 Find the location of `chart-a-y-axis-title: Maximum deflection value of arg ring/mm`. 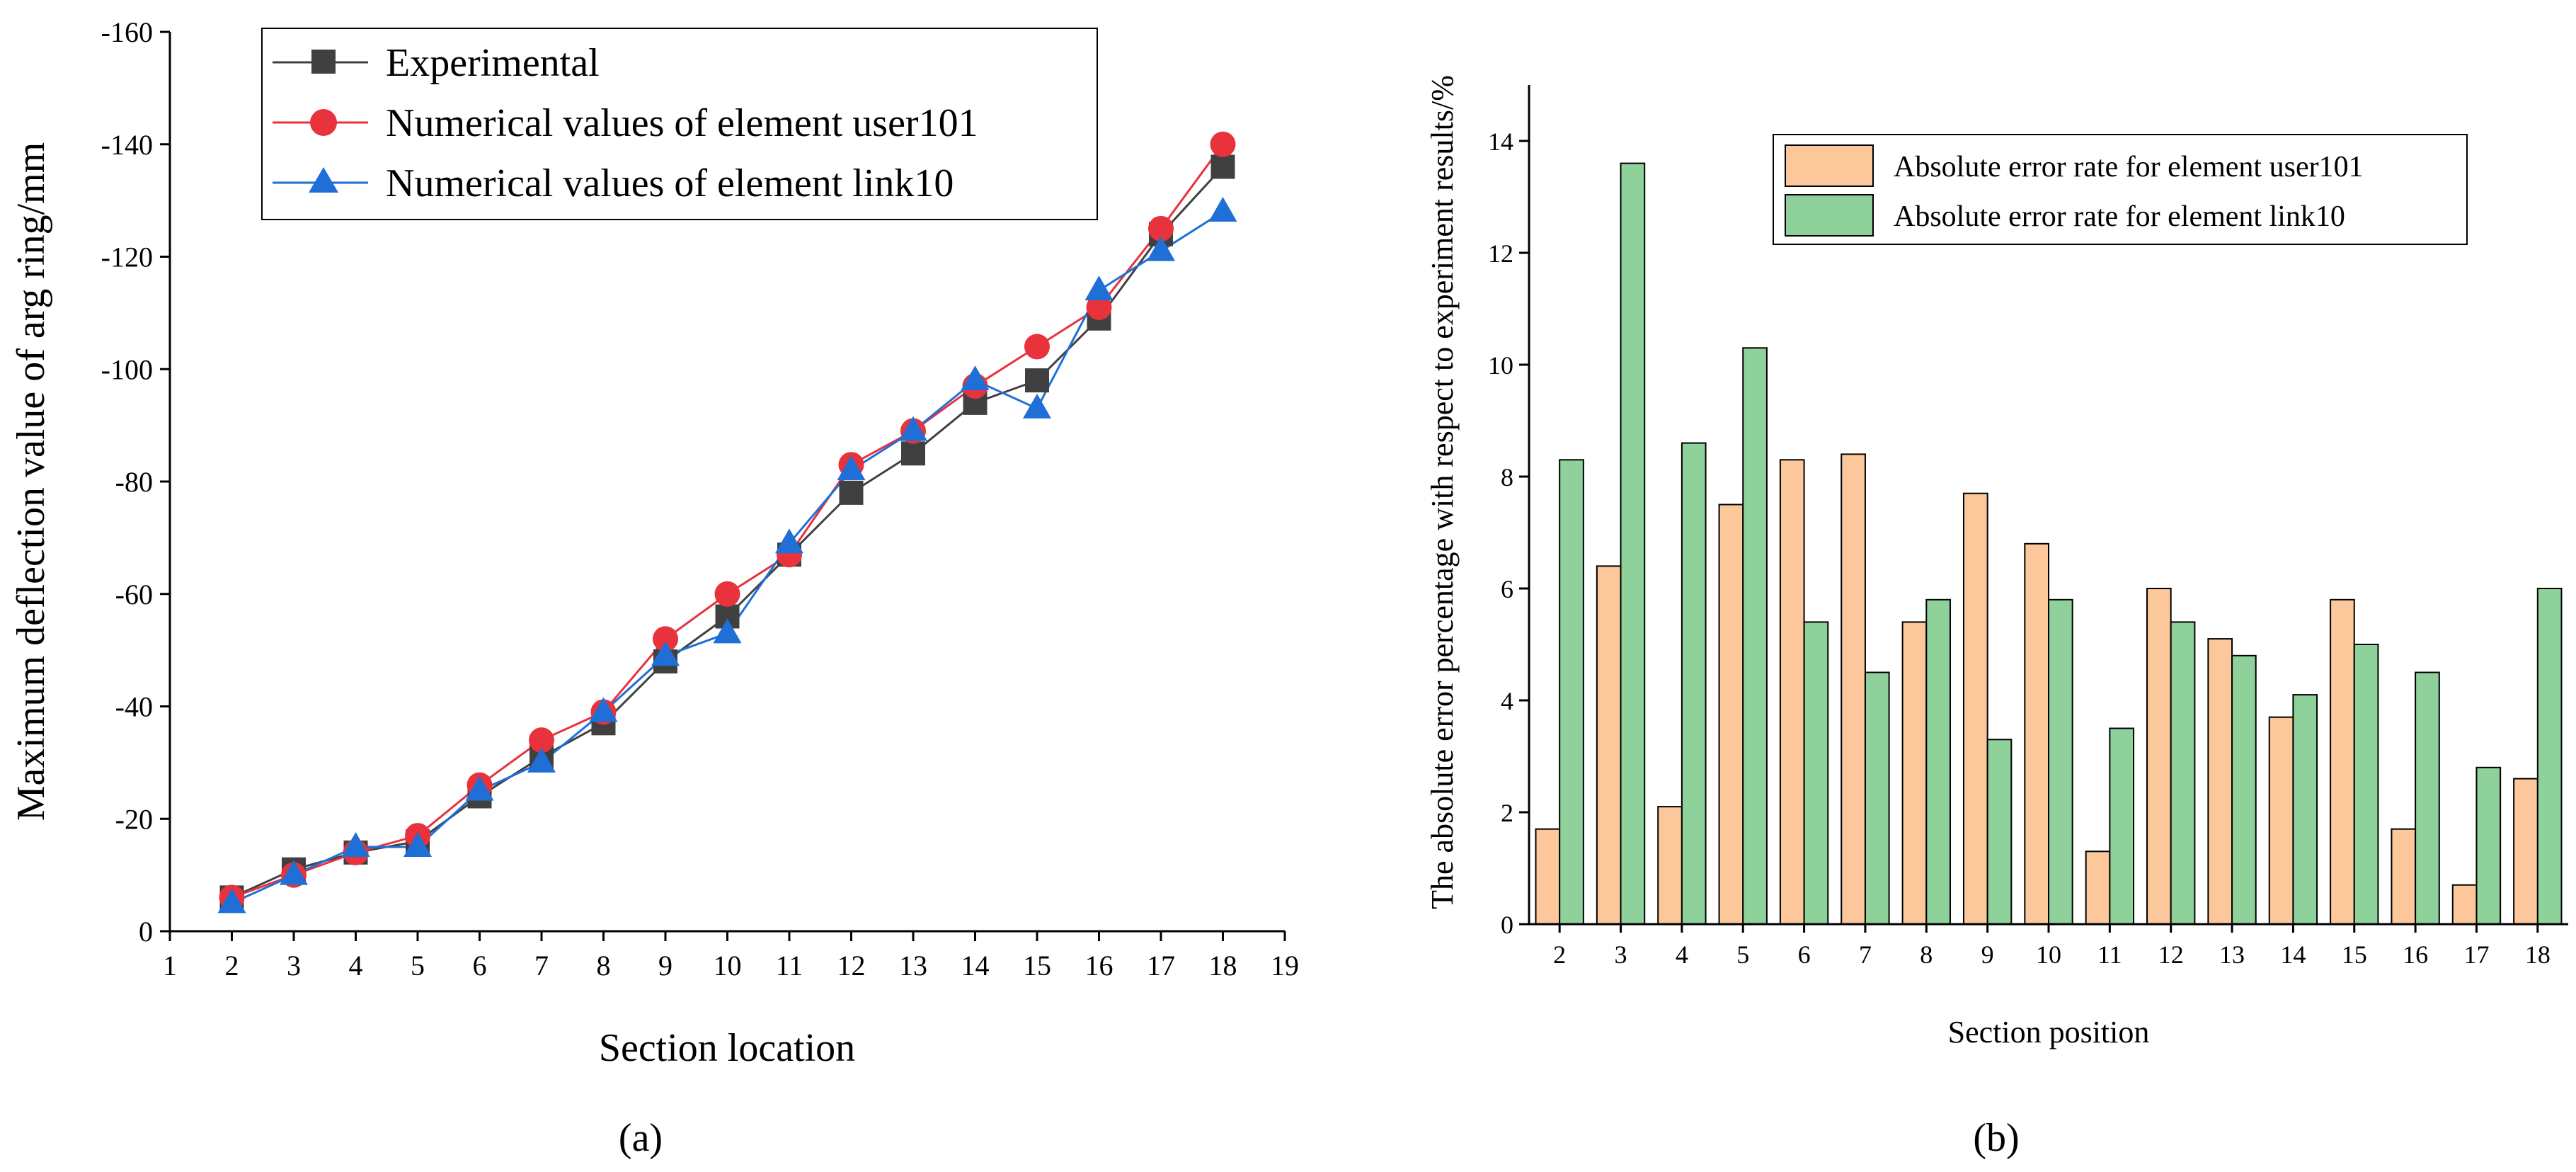

chart-a-y-axis-title: Maximum deflection value of arg ring/mm is located at coordinates (31, 482).